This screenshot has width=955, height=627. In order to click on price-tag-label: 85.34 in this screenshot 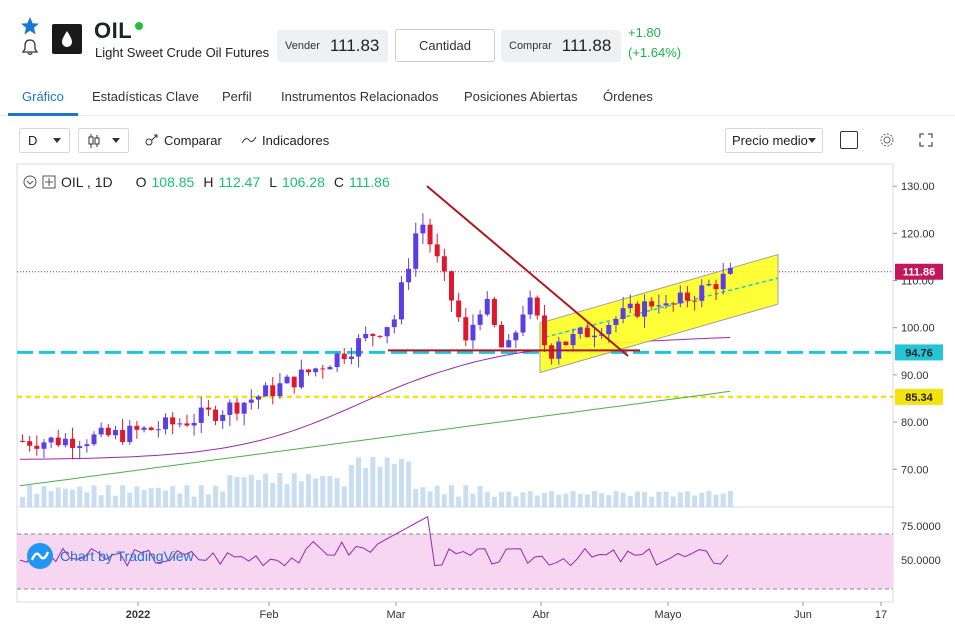, I will do `click(919, 398)`.